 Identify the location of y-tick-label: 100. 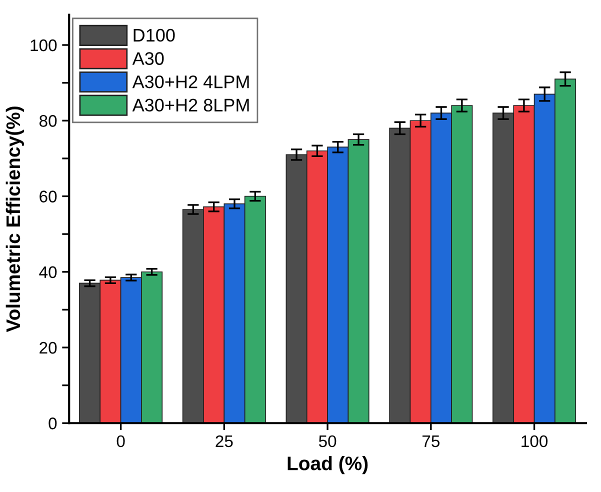
(43, 45).